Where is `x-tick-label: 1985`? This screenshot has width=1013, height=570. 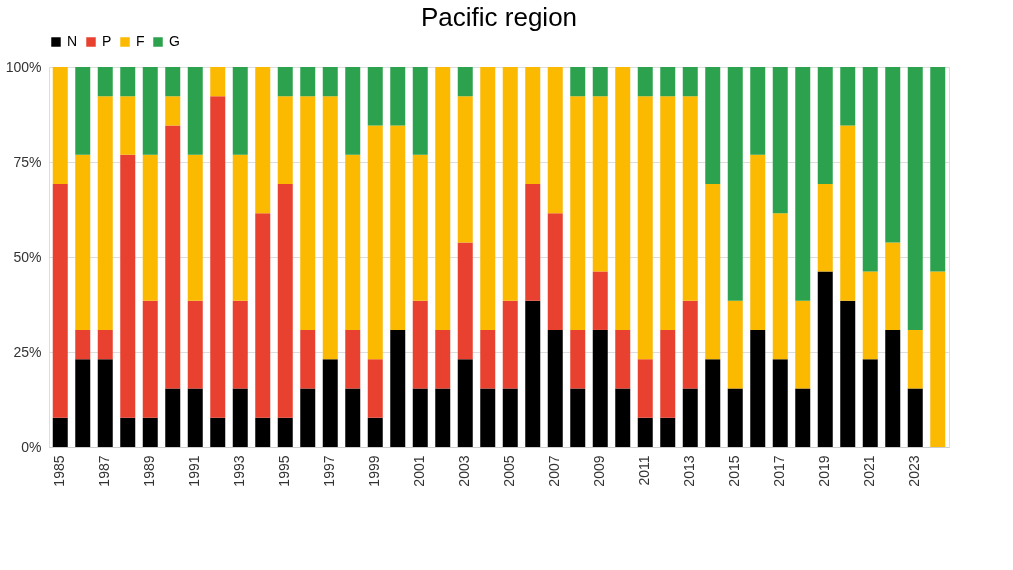 x-tick-label: 1985 is located at coordinates (59, 471).